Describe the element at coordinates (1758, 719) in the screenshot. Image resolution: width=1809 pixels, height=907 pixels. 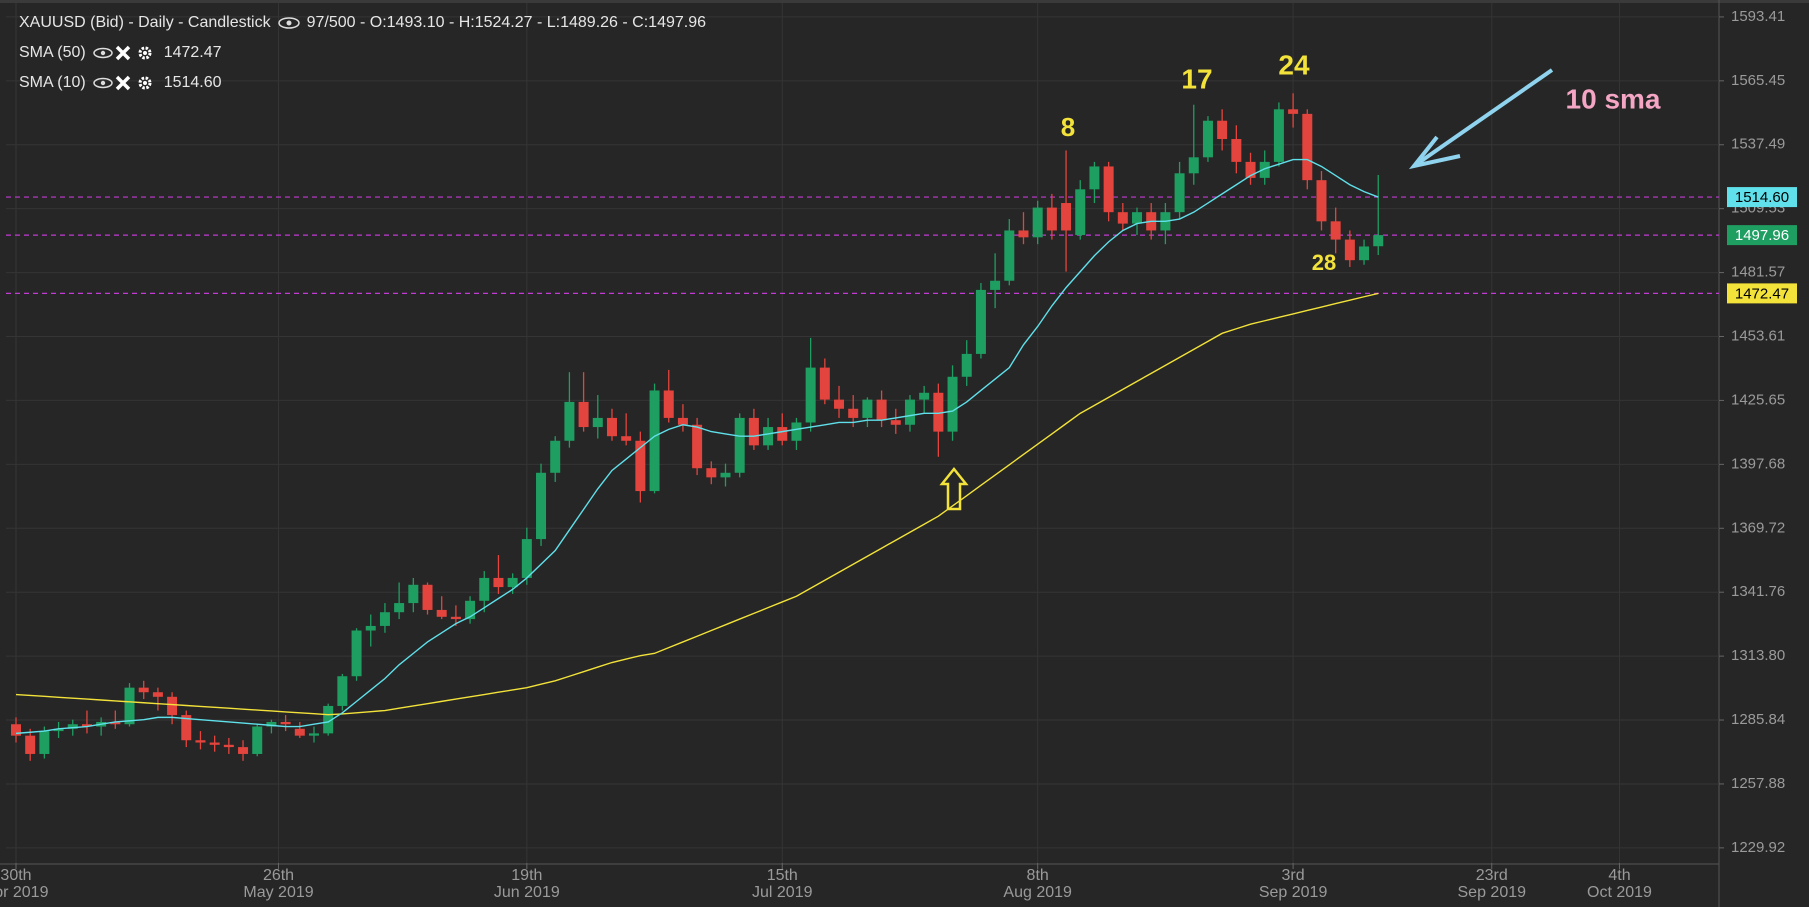
I see `y-tick-label: 1285.84` at that location.